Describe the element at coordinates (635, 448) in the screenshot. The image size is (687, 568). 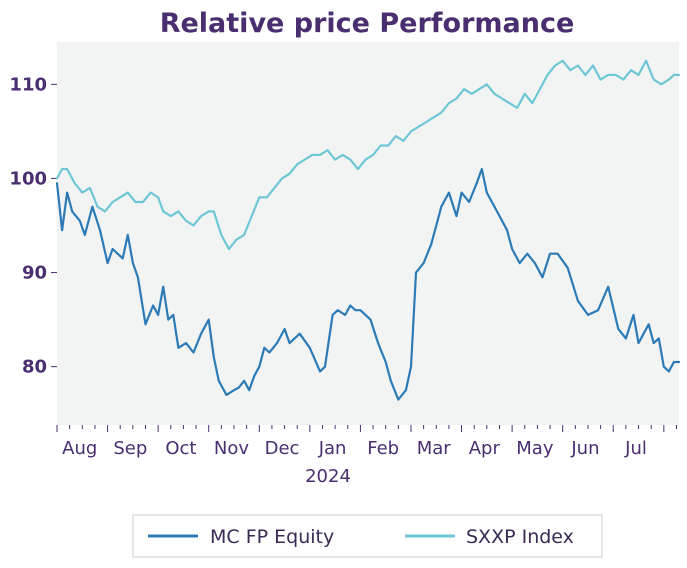
I see `x-tick-label-jul: Jul` at that location.